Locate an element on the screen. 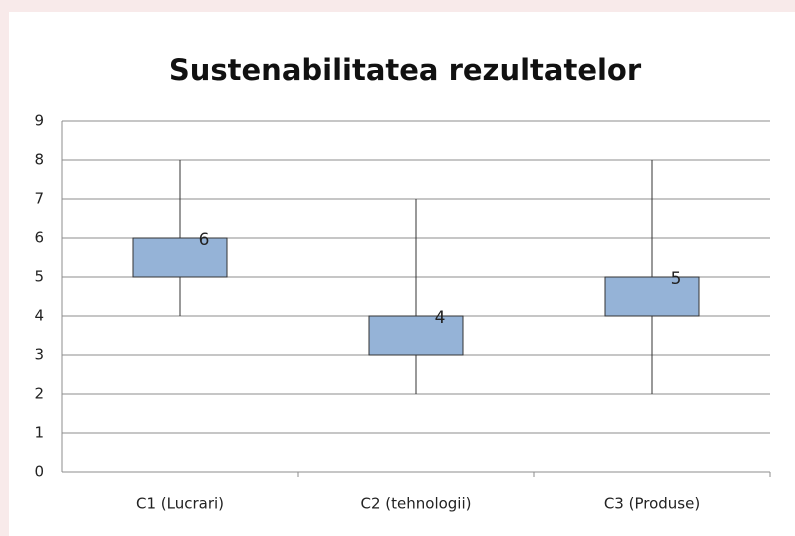 The image size is (795, 536). y-tick-label: 6 is located at coordinates (39, 238).